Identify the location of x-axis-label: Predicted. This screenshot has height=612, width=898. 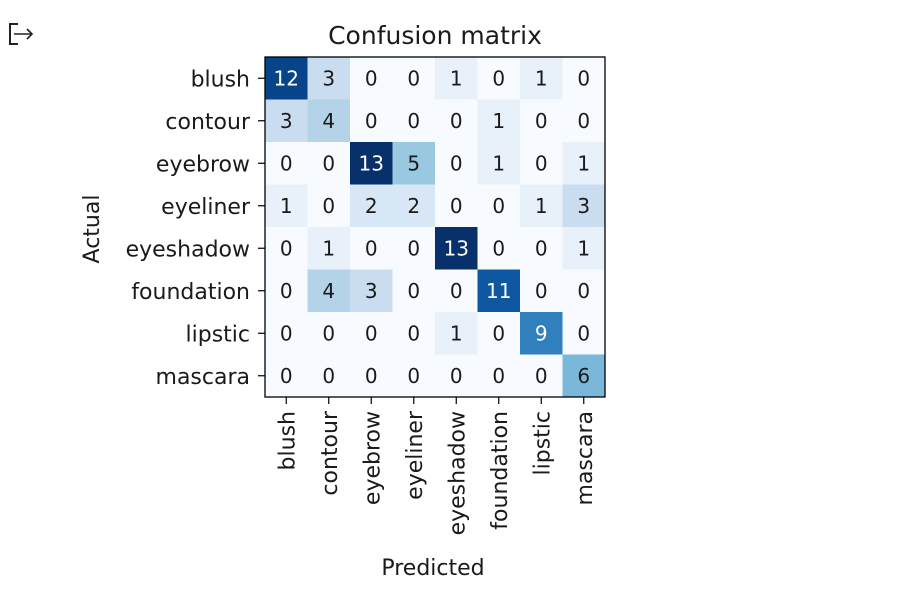
(432, 568).